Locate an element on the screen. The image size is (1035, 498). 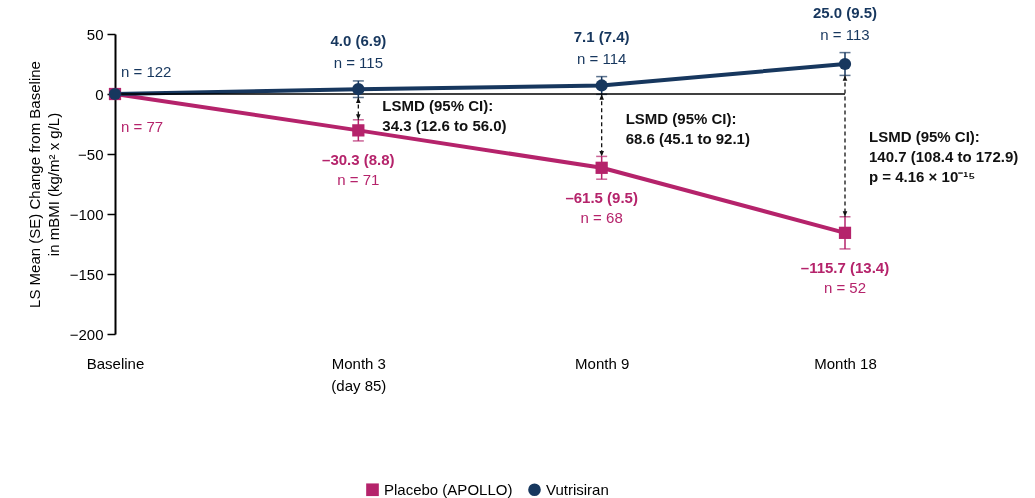
x-tick-label: Month 3 (day 85) is located at coordinates (359, 374).